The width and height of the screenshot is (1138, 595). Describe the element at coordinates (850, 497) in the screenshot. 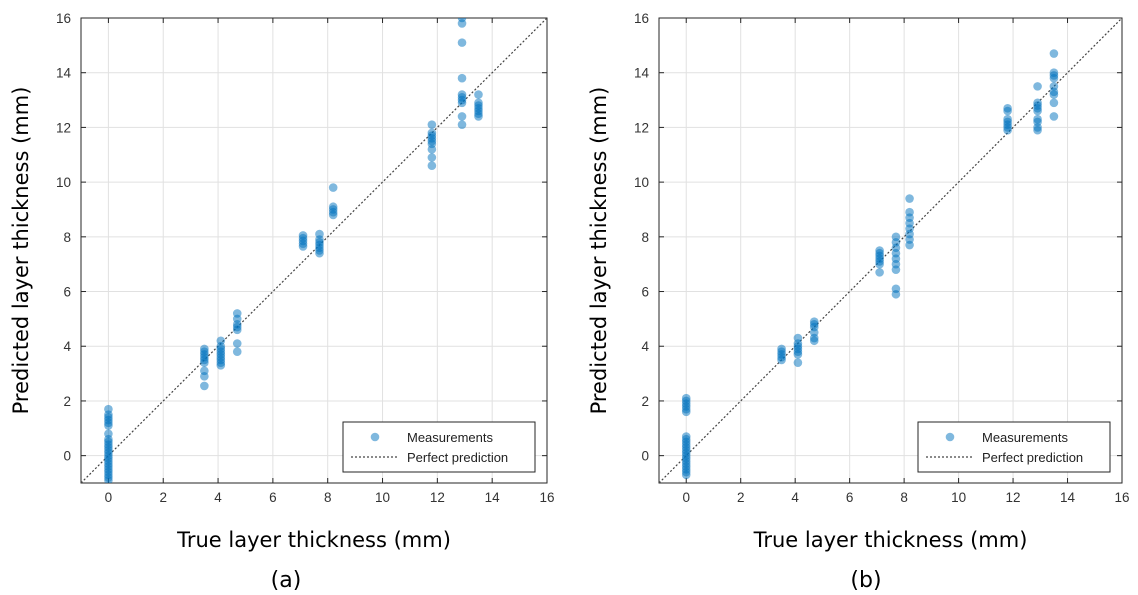

I see `x-tick-label: 6` at that location.